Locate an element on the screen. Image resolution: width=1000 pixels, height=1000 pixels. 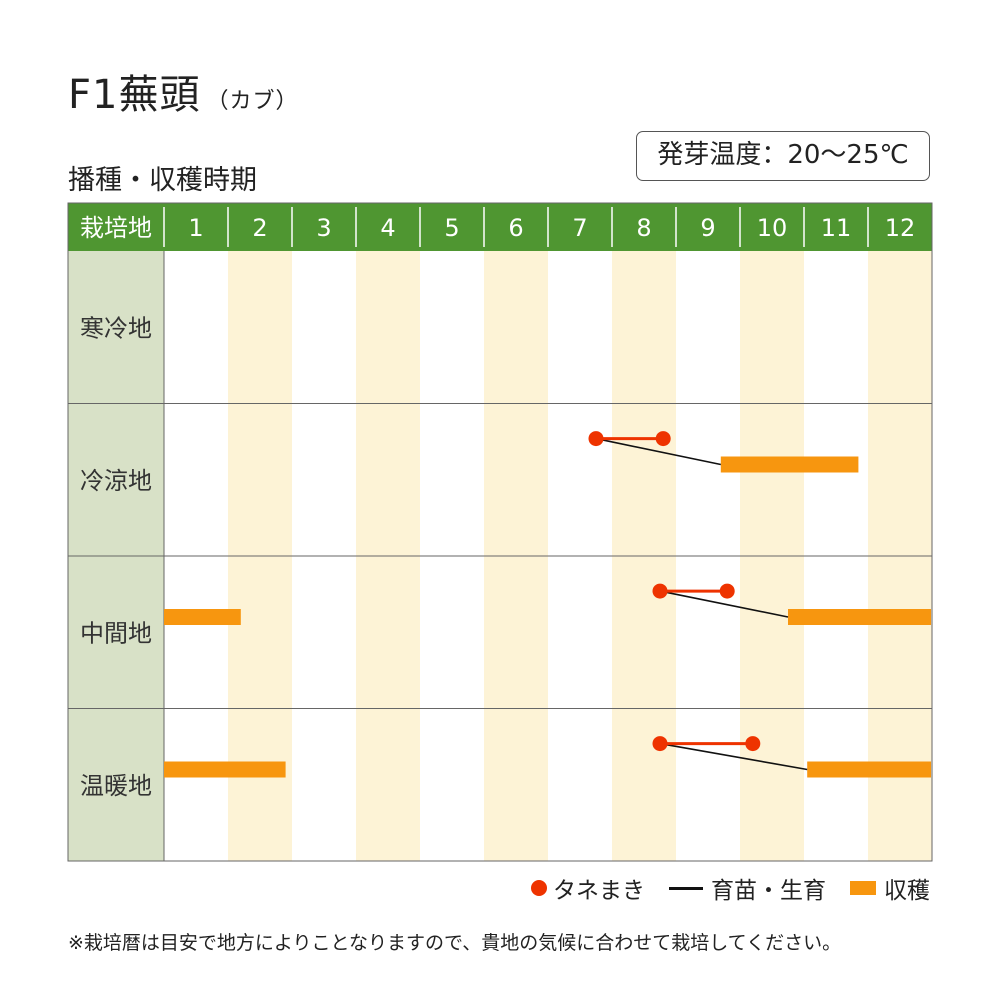
month-label-2: 2 is located at coordinates (259, 228).